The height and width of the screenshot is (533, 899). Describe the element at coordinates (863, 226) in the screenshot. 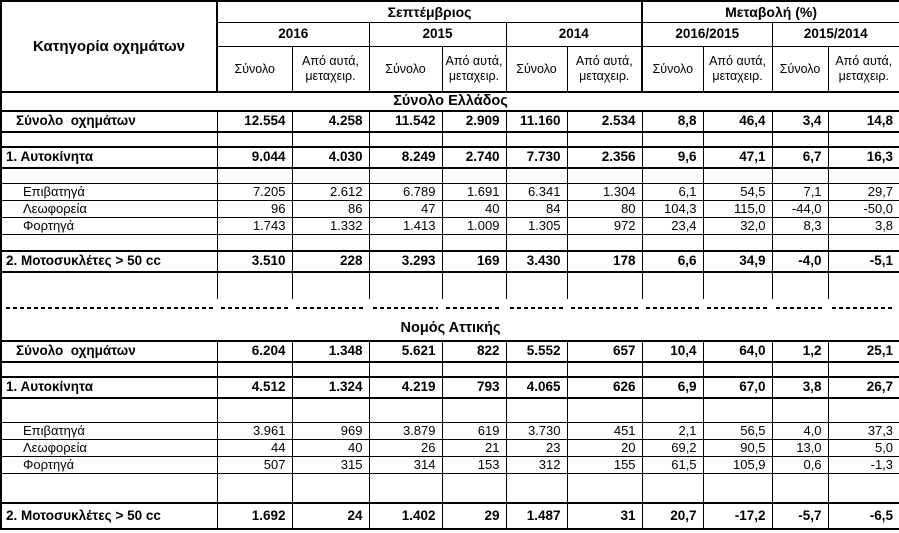

I see `value-cell: 3,8` at that location.